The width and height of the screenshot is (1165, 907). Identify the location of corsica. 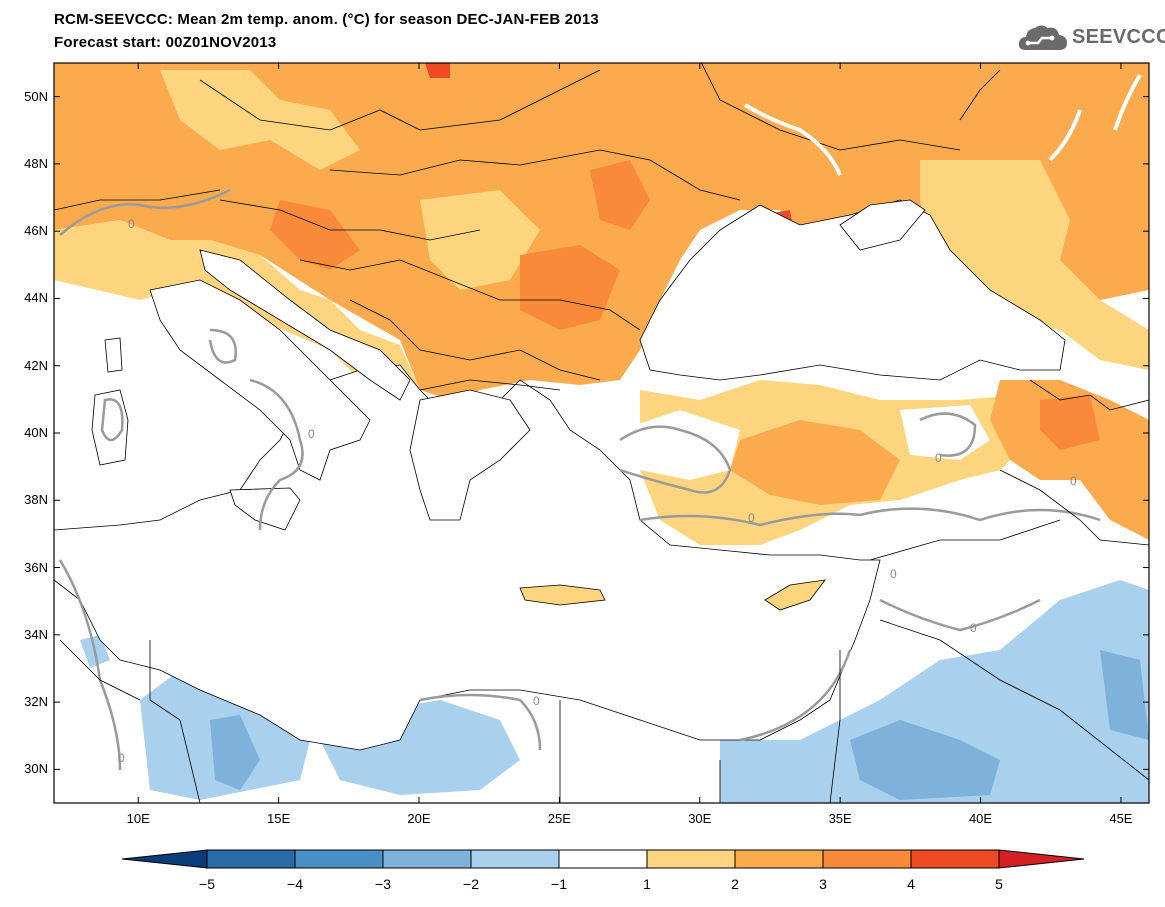
(113, 355).